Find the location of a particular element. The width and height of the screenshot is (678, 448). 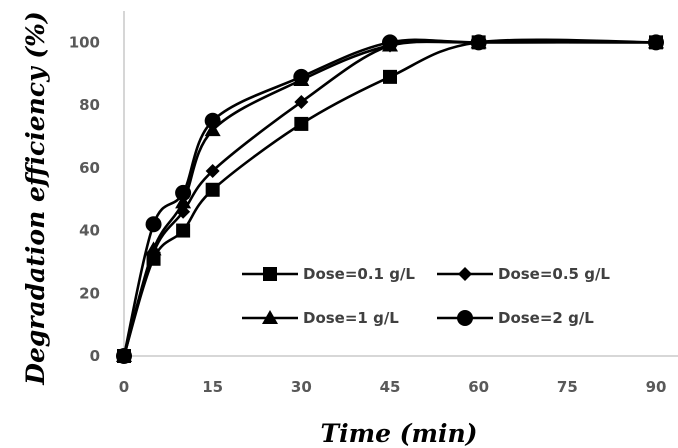

y-tick-label: 0 is located at coordinates (95, 356).